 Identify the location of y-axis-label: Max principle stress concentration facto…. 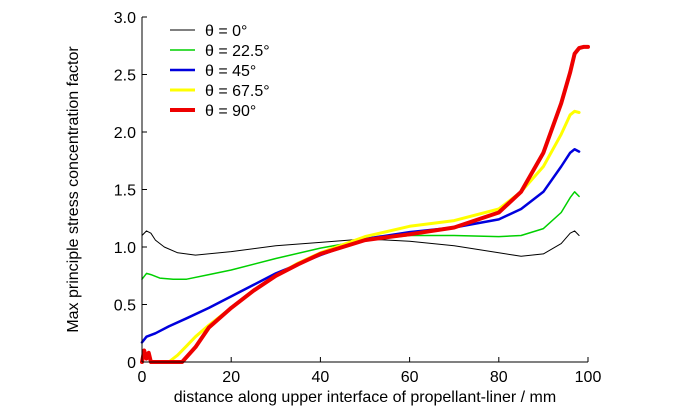
(73, 189).